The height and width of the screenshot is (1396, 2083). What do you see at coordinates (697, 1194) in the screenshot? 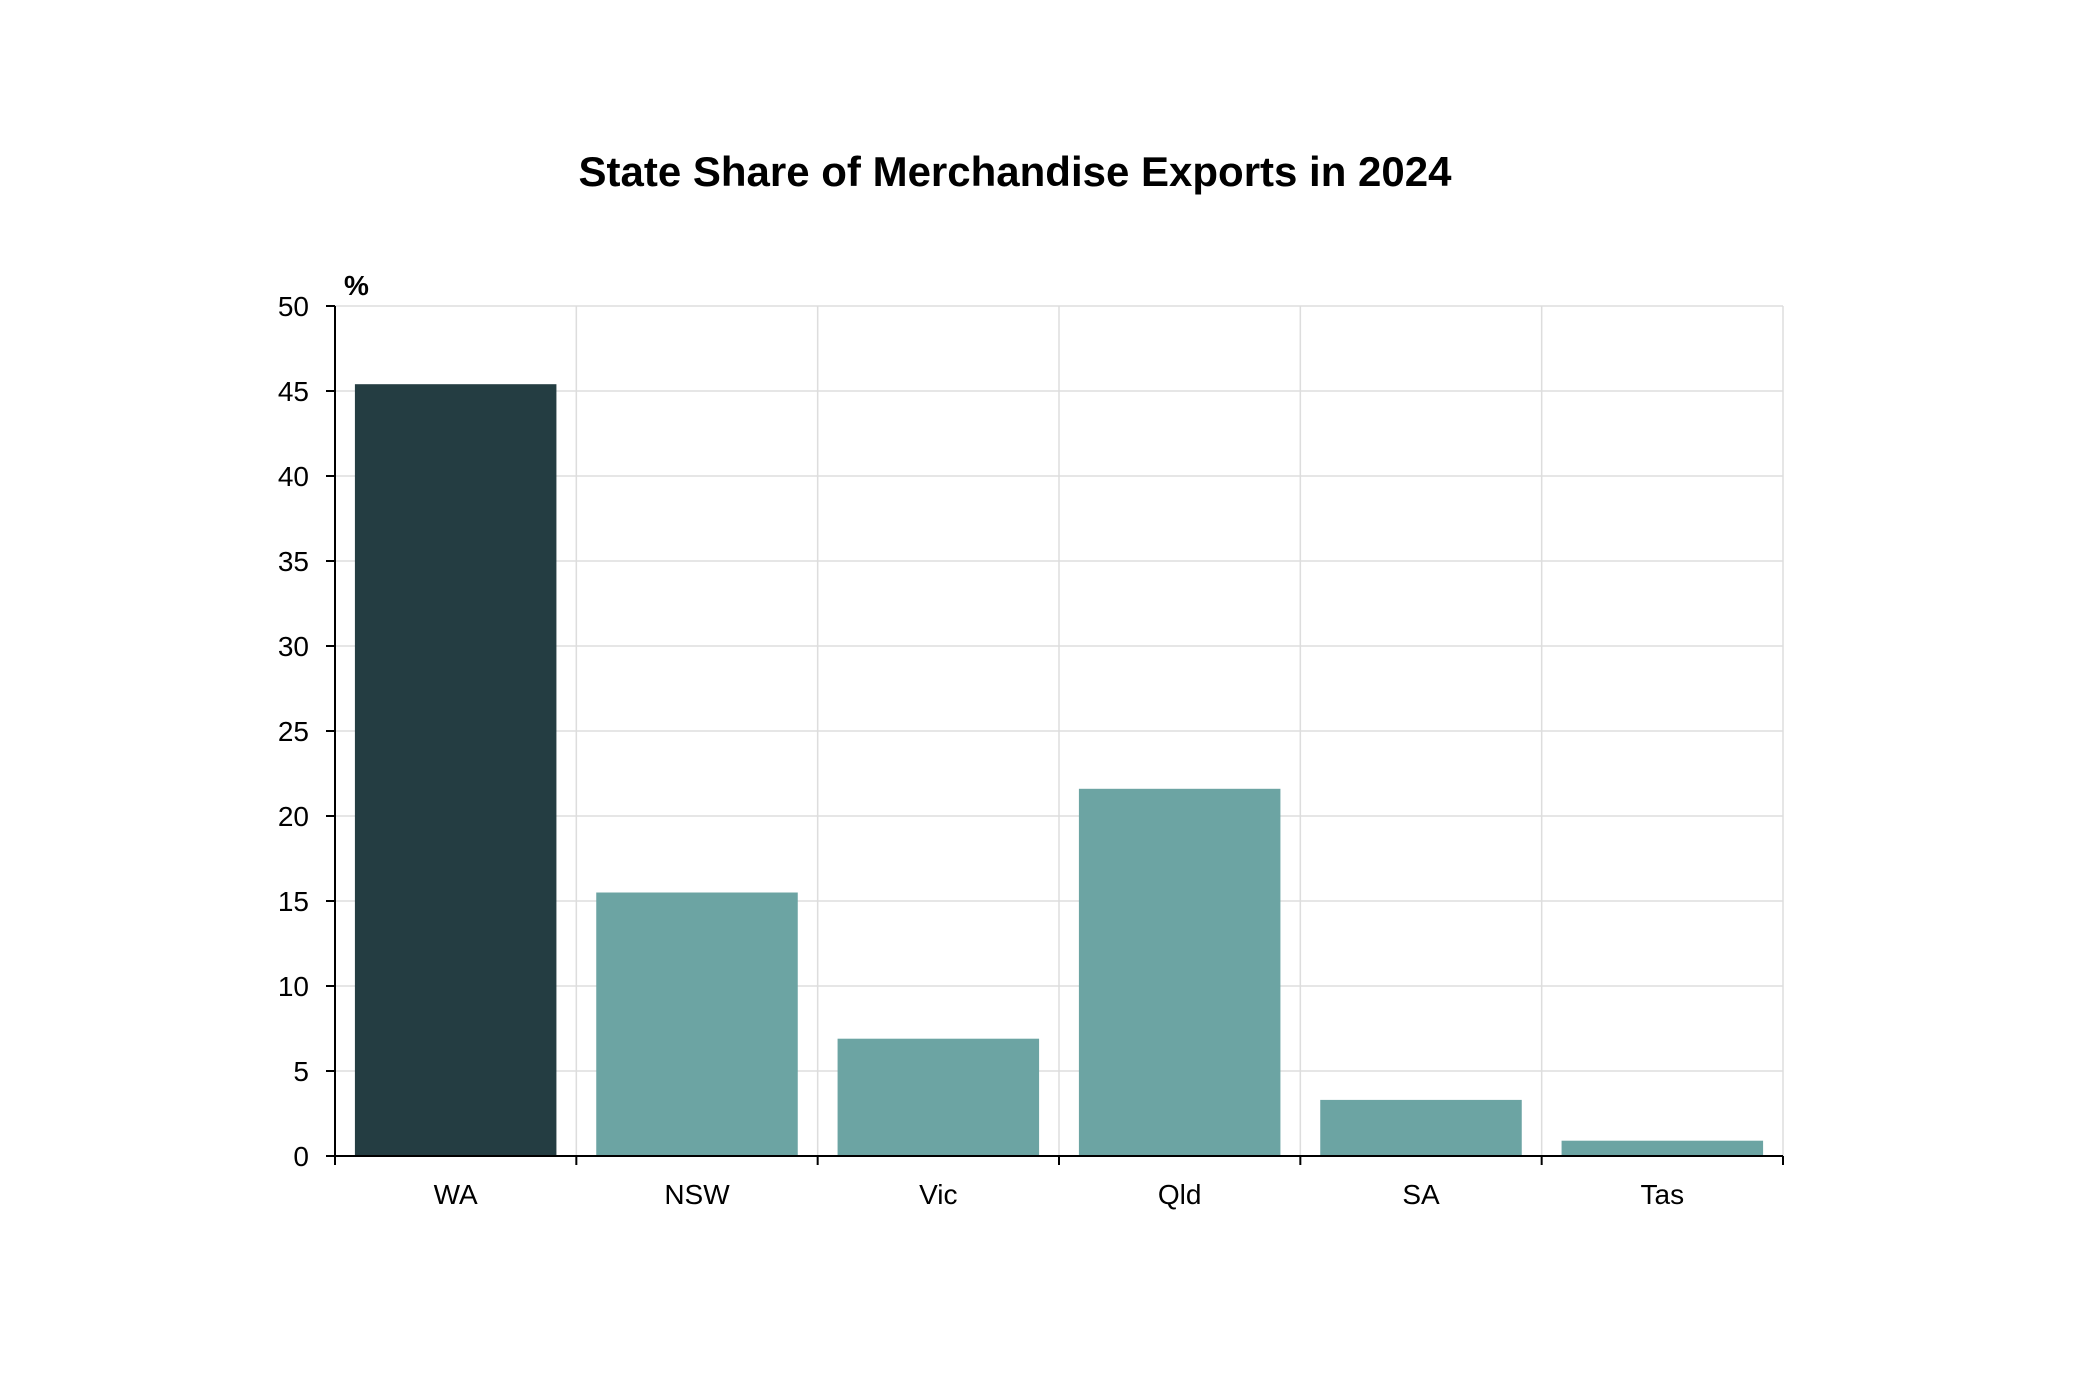
I see `x-tick-label: NSW` at bounding box center [697, 1194].